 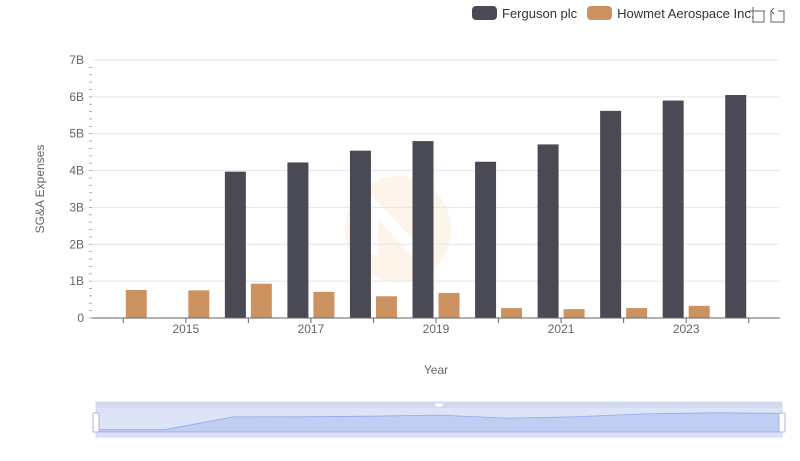 I want to click on slider-handle-left, so click(x=96, y=422).